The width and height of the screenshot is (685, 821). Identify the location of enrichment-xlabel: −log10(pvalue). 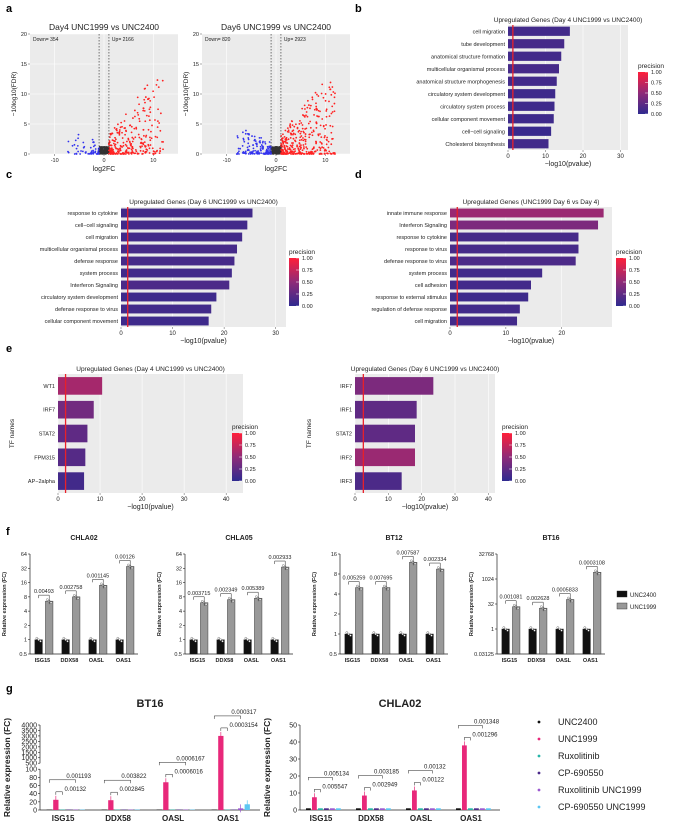
(425, 507).